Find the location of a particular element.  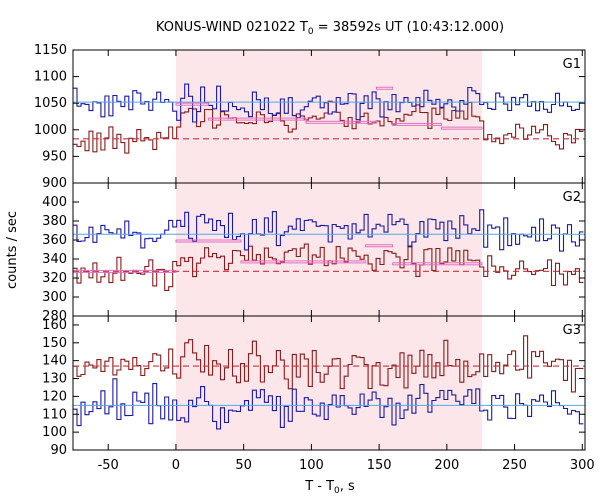

y-tick-label: 1000 is located at coordinates (50, 130).